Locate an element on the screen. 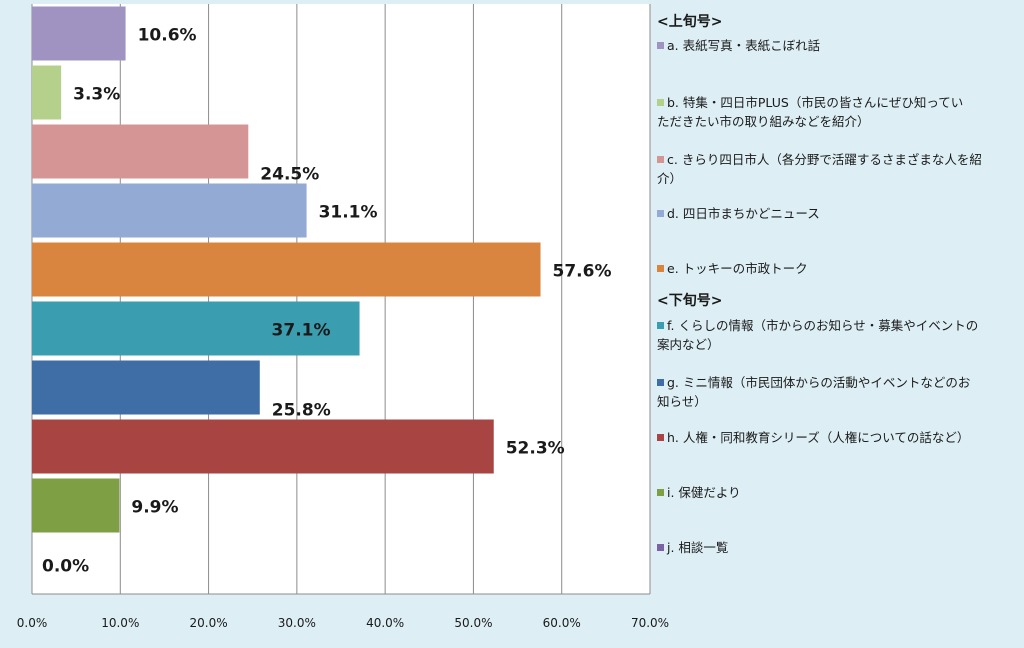  data-label-8: 9.9% is located at coordinates (154, 508).